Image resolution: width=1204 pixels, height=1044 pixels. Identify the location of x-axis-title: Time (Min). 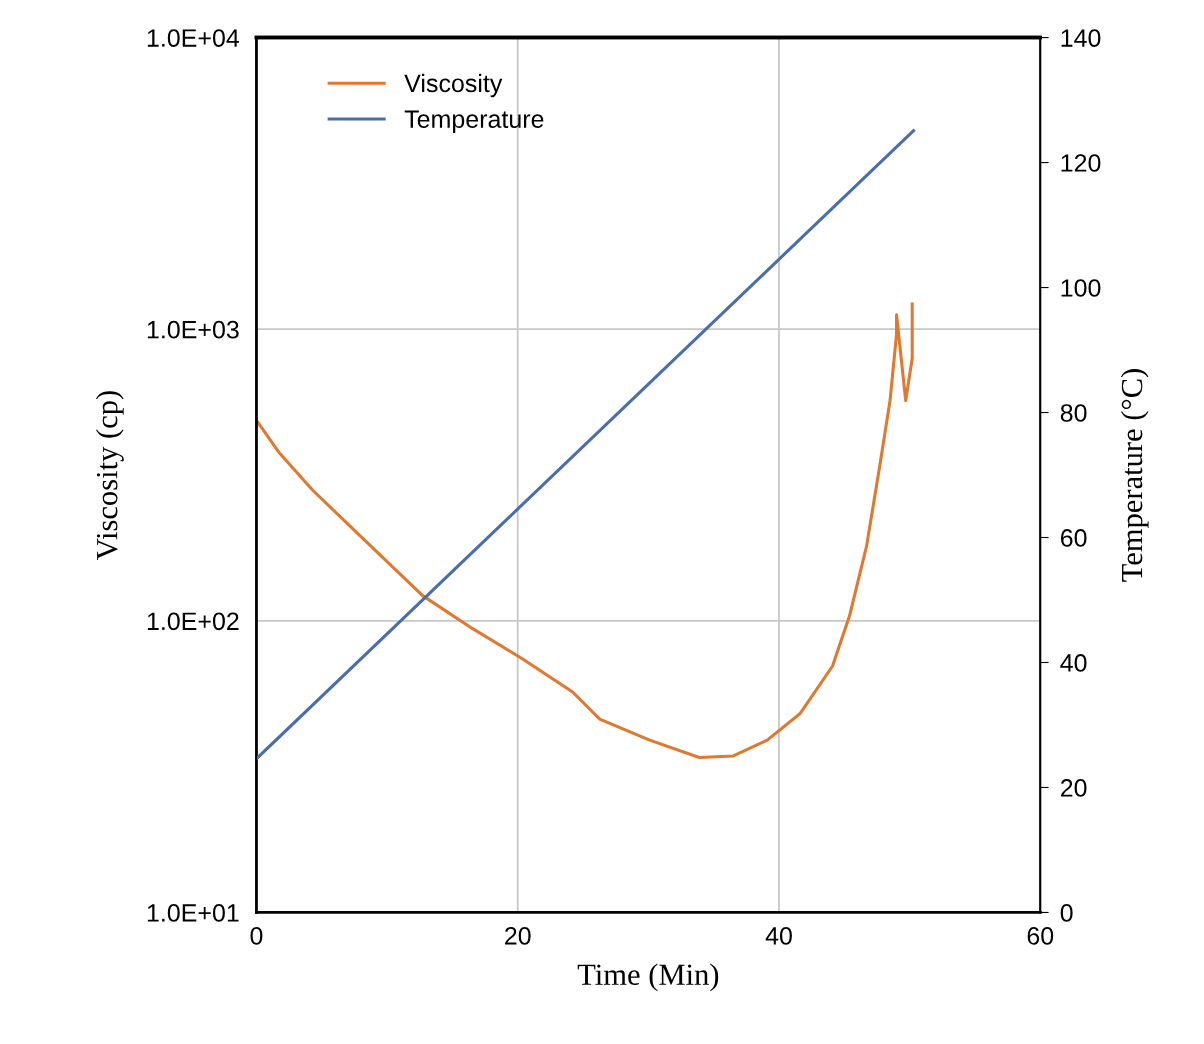
(648, 977).